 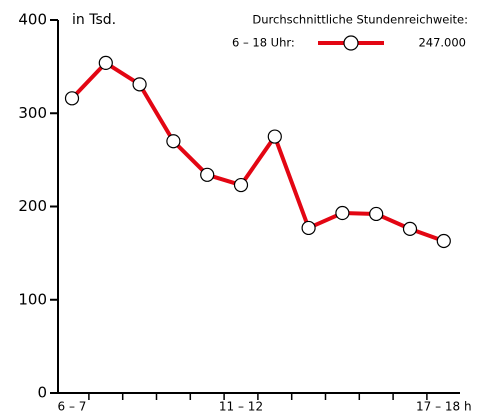 I want to click on x-tick-label: 11 – 12, so click(x=241, y=407).